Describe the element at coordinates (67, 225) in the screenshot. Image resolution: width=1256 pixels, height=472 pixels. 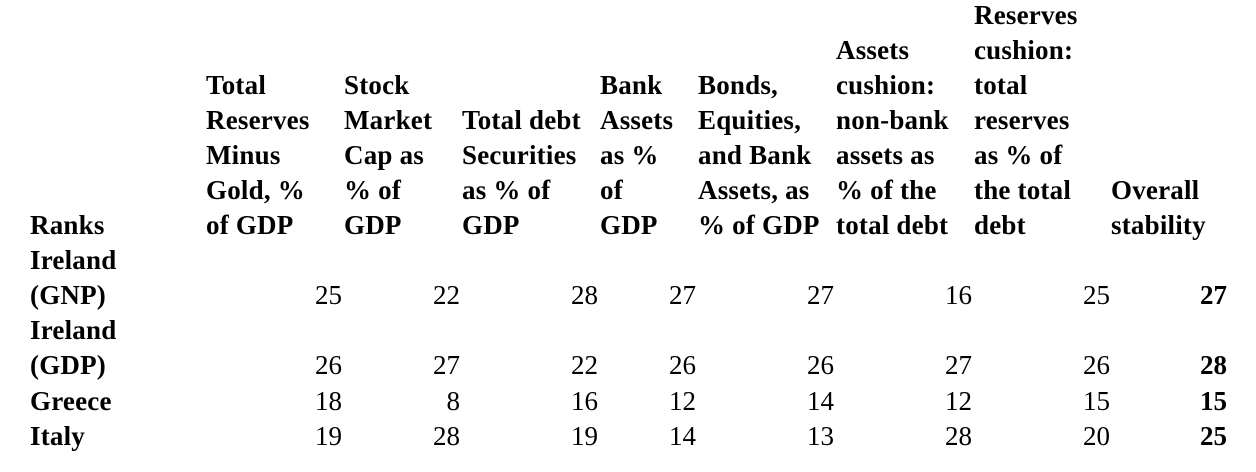
I see `header-ranks: Ranks` at that location.